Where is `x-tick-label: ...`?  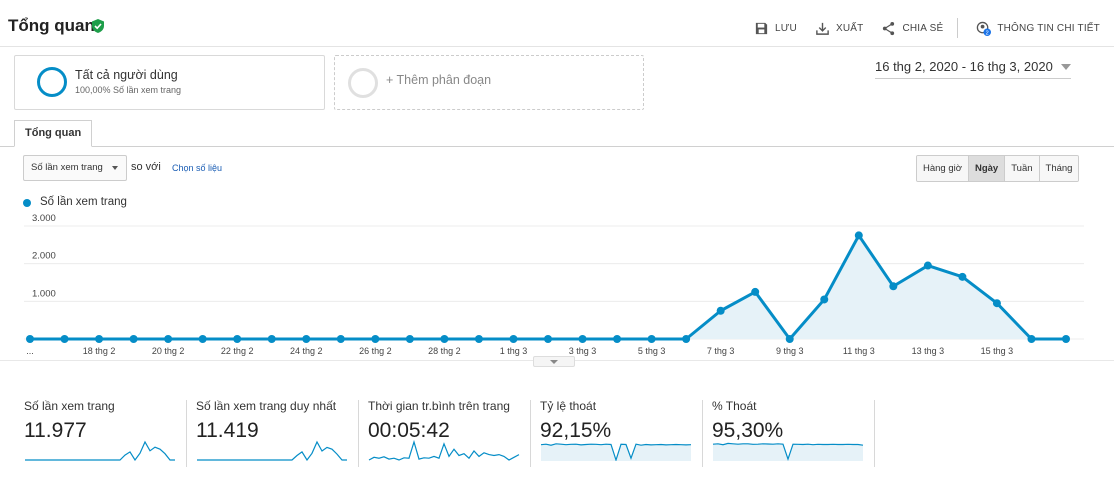 x-tick-label: ... is located at coordinates (30, 351).